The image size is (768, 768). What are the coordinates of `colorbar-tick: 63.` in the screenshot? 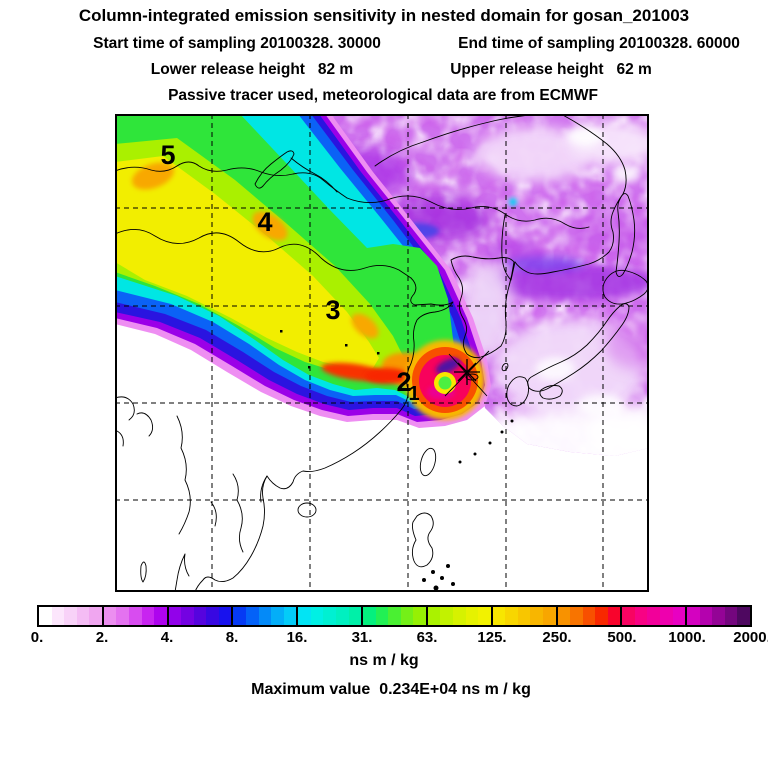 It's located at (427, 637).